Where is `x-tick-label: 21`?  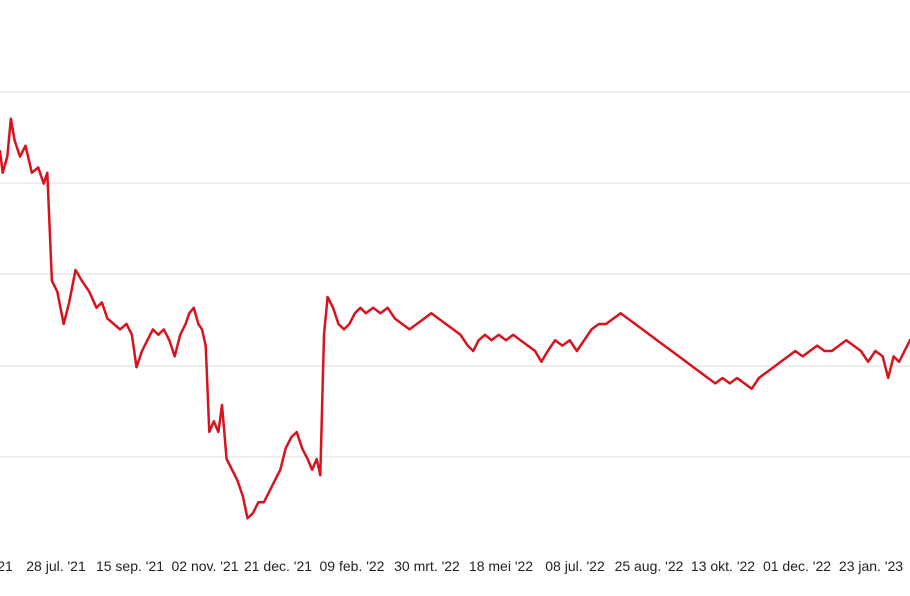 x-tick-label: 21 is located at coordinates (6, 566).